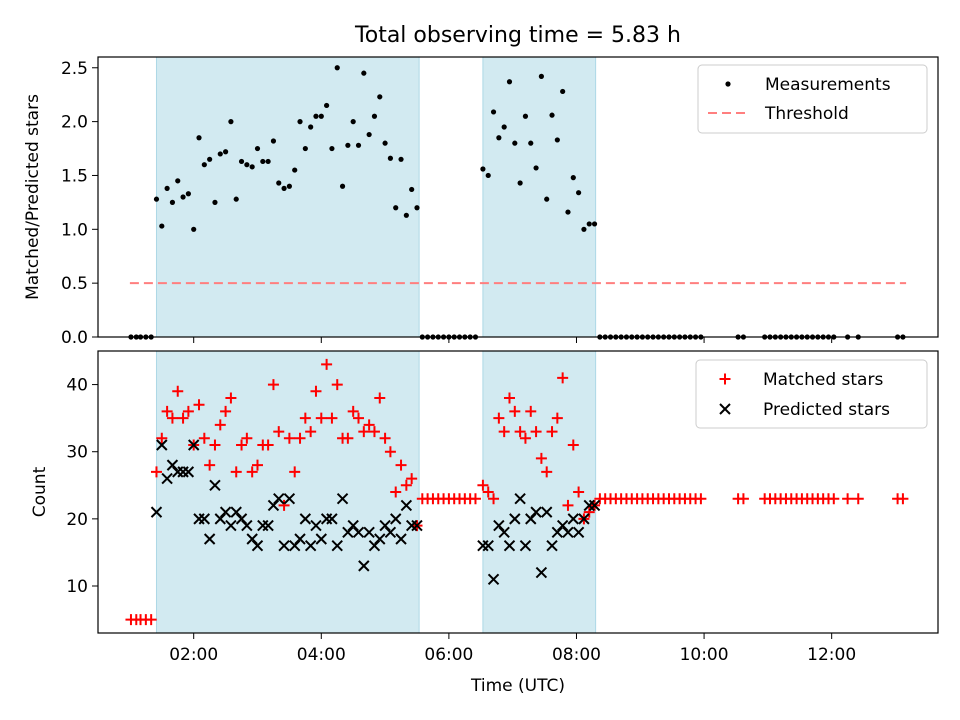  What do you see at coordinates (806, 114) in the screenshot?
I see `legend-label-threshold: Threshold` at bounding box center [806, 114].